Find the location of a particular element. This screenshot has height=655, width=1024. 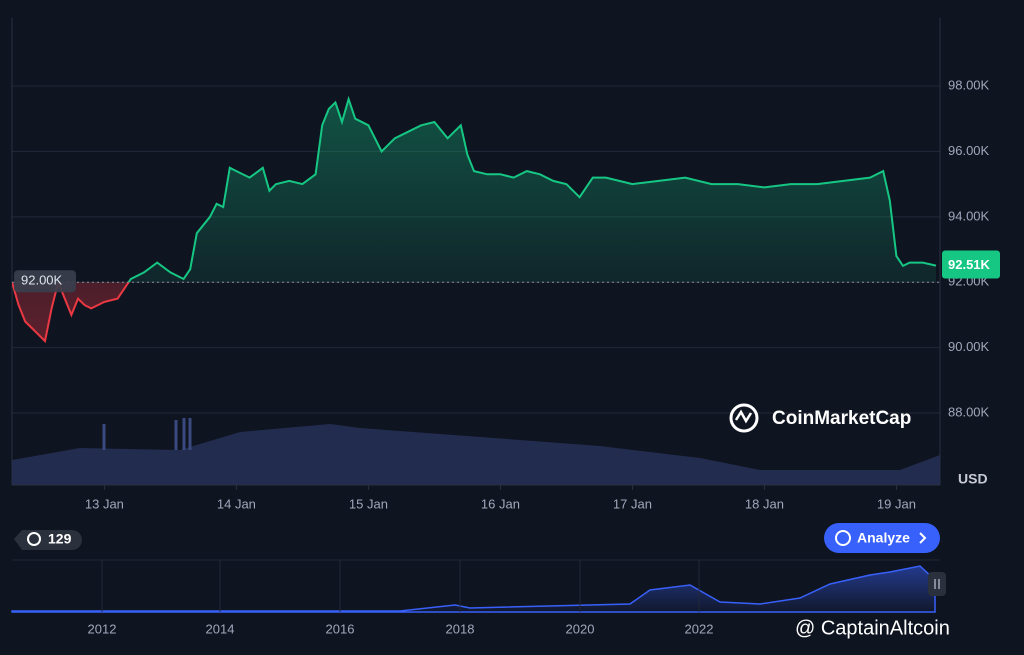

y-tick-label: 96.00K is located at coordinates (969, 150).